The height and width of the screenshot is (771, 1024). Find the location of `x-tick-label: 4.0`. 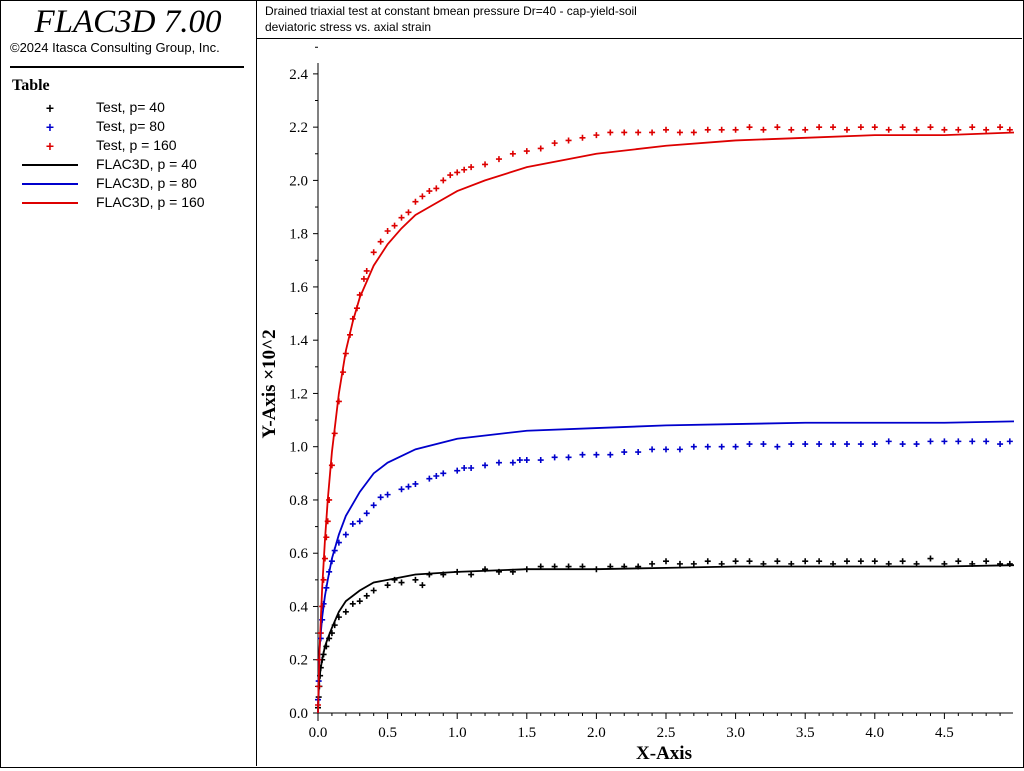

x-tick-label: 4.0 is located at coordinates (874, 733).